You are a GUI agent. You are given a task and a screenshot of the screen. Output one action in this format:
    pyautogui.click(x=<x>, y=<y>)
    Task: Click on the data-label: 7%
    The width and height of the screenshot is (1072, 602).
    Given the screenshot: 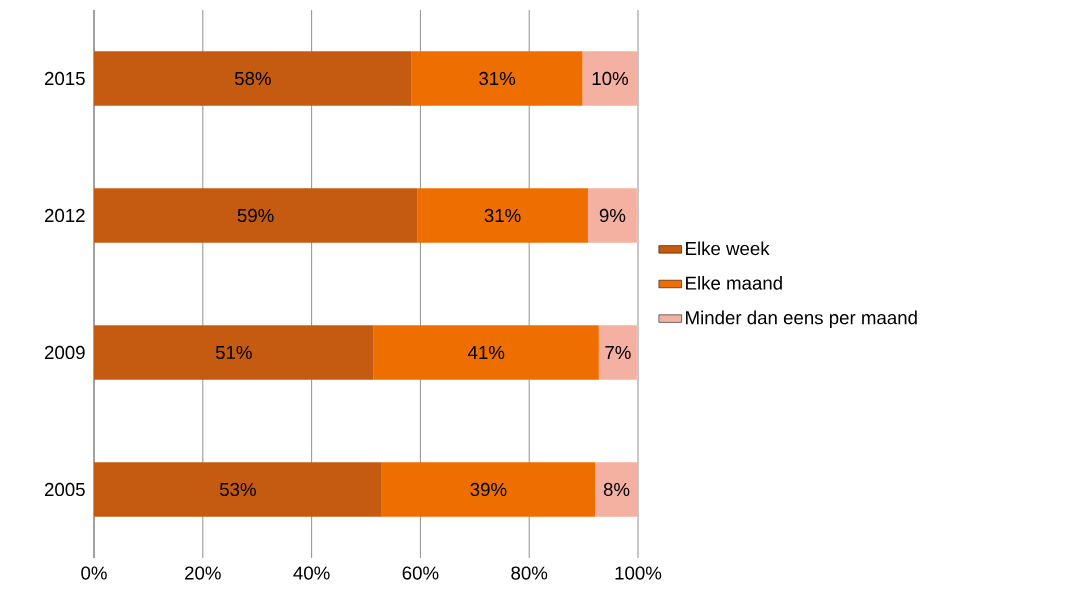 What is the action you would take?
    pyautogui.click(x=618, y=352)
    